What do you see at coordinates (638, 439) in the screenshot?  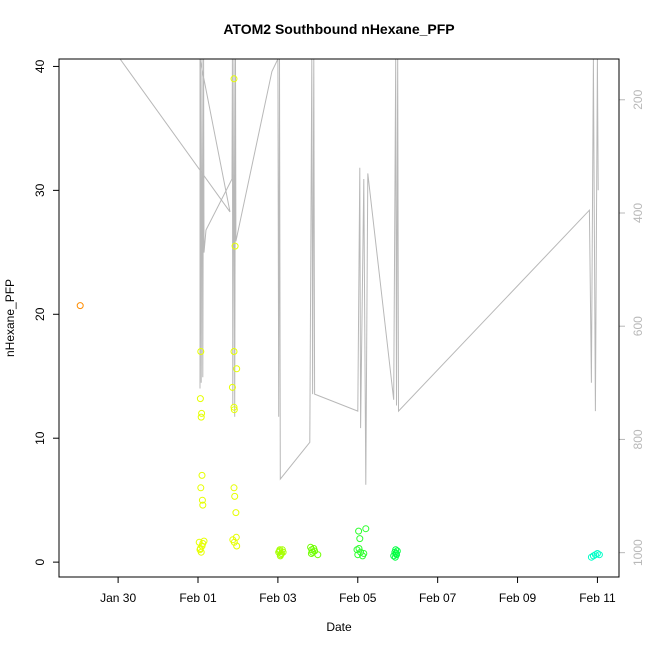 I see `y2-tick-label: 800` at bounding box center [638, 439].